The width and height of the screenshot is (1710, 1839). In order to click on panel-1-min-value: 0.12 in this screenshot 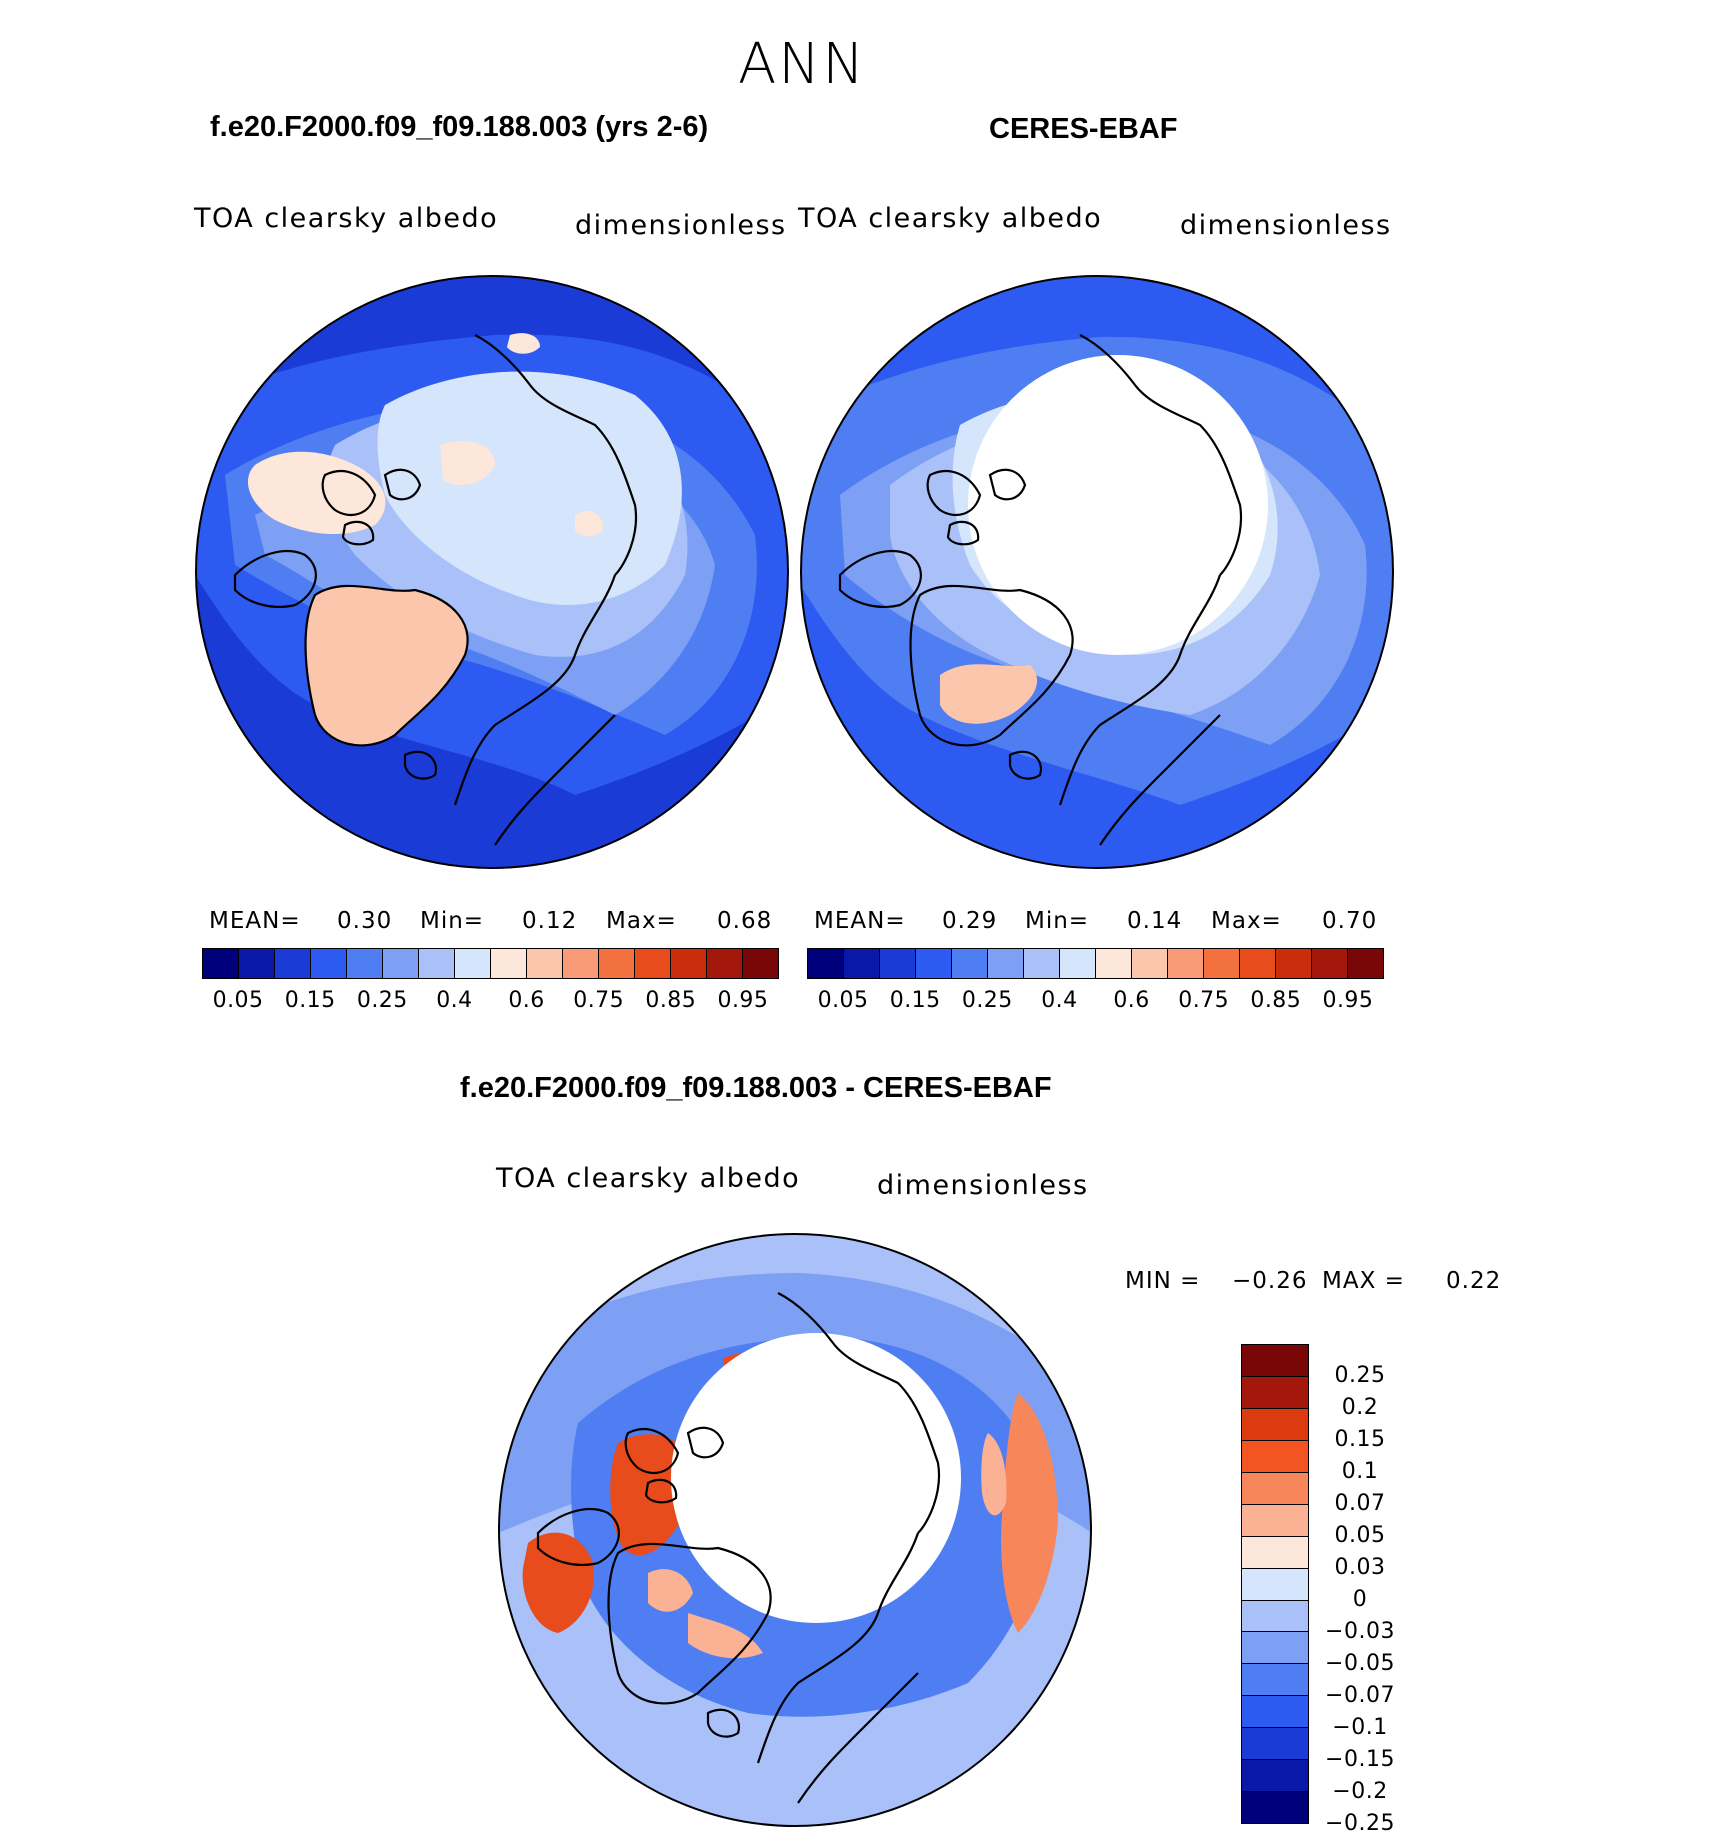, I will do `click(550, 921)`.